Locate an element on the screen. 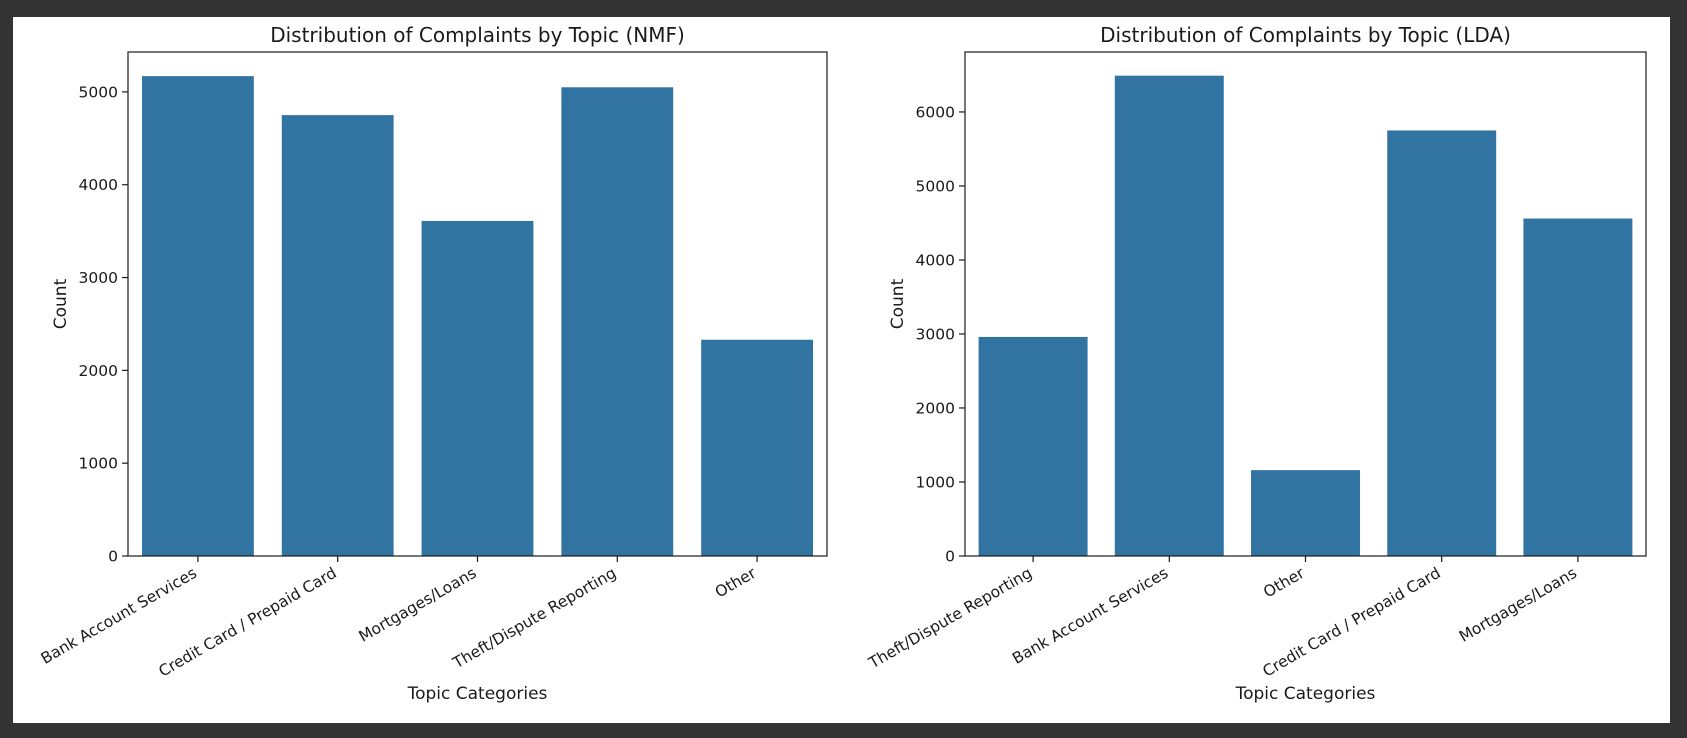 This screenshot has height=738, width=1687. y-axis: 0 1000 2000 3000 4000 5000 is located at coordinates (103, 324).